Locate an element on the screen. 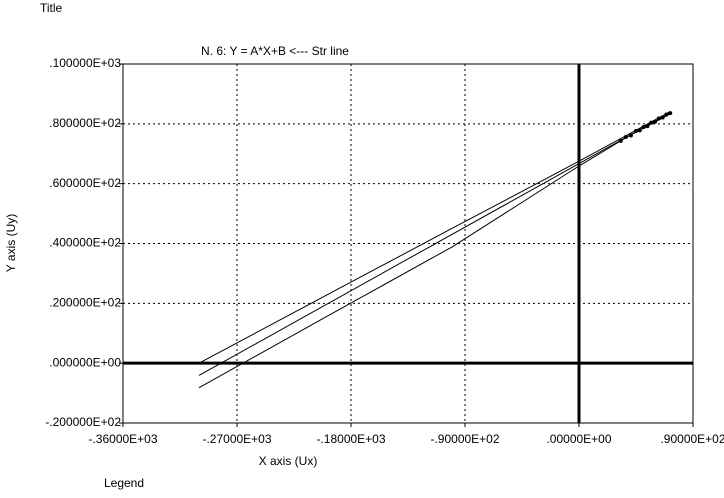 The image size is (724, 498). x-tick-label: -.90000E+02 is located at coordinates (464, 439).